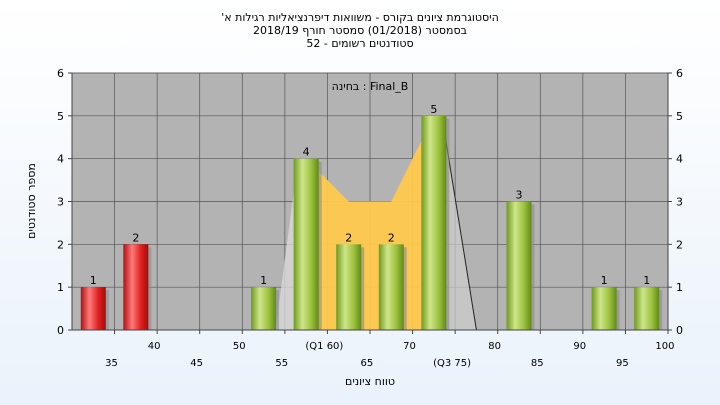  Describe the element at coordinates (452, 363) in the screenshot. I see `x-tick-label: (Q3 75)` at that location.